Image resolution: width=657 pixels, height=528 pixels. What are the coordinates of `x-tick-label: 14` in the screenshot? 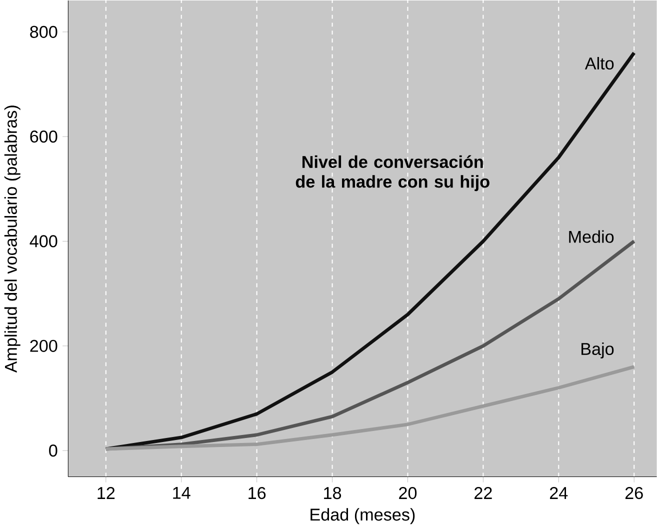 It's located at (181, 492).